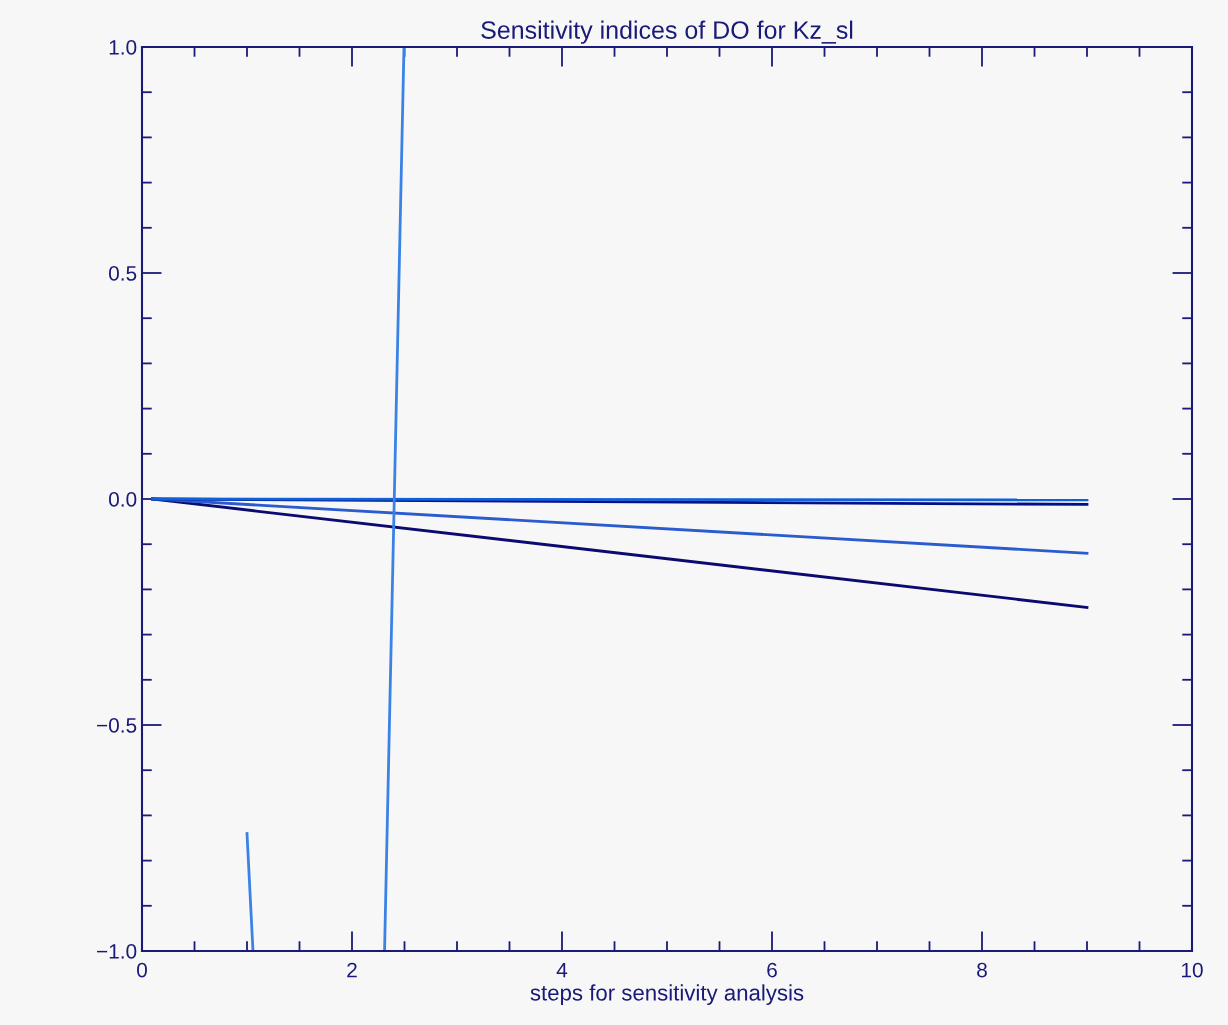 This screenshot has width=1228, height=1025. What do you see at coordinates (772, 970) in the screenshot?
I see `x-tick-label: 6` at bounding box center [772, 970].